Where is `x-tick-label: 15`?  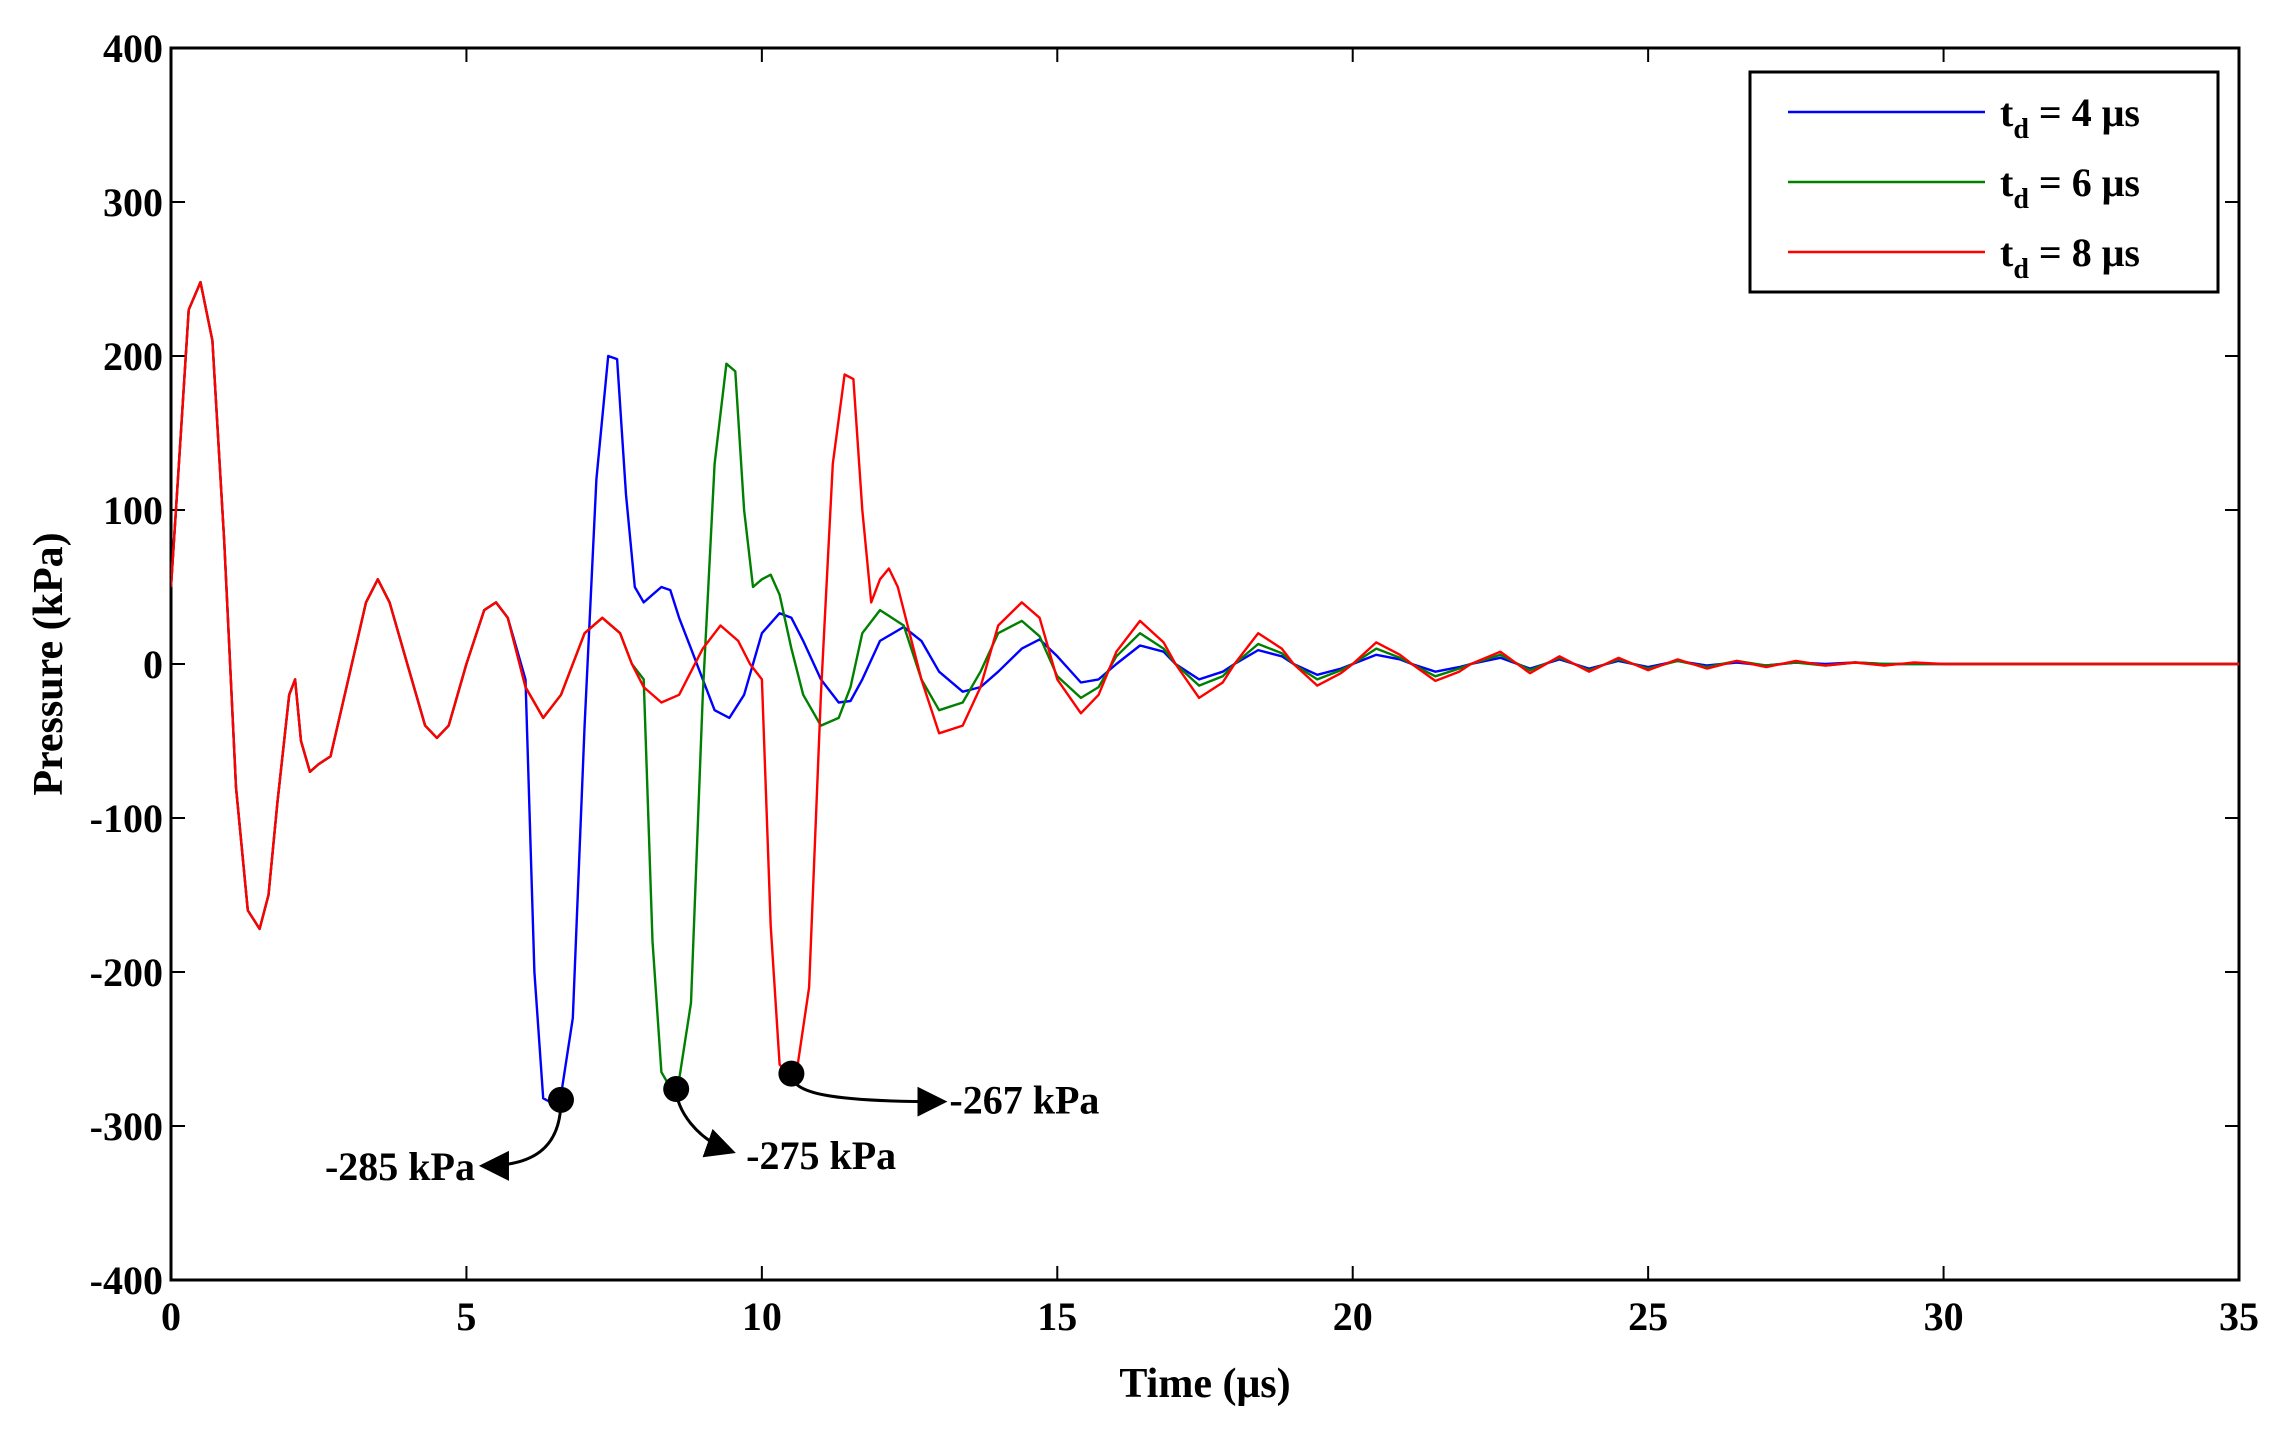 x-tick-label: 15 is located at coordinates (1057, 1316).